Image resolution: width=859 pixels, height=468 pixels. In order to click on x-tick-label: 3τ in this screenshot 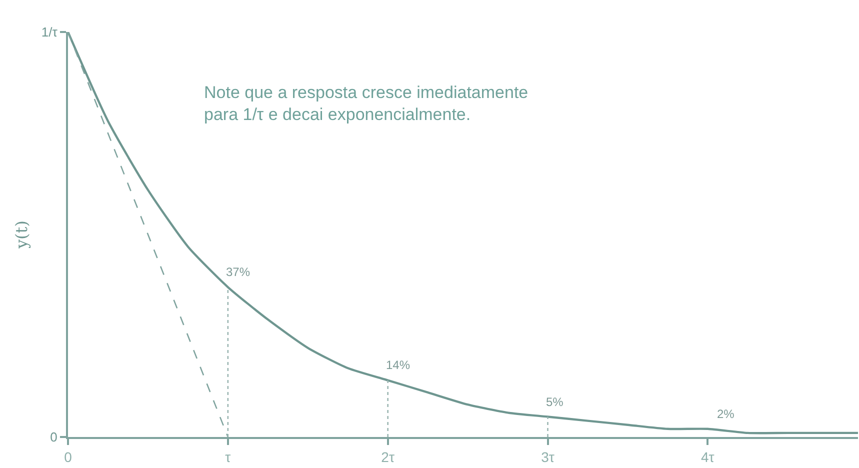, I will do `click(548, 456)`.